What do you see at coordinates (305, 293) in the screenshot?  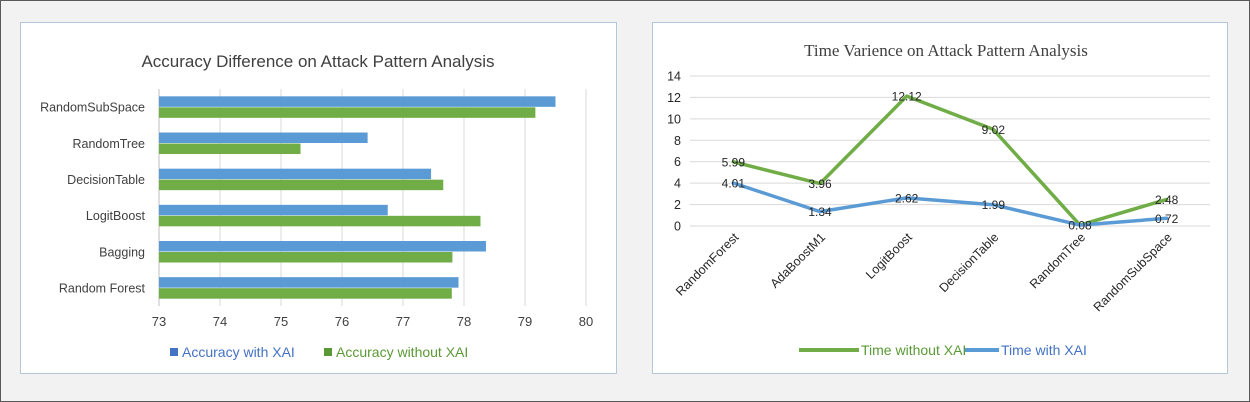 I see `bar-accuracy-without-xai-random-forest` at bounding box center [305, 293].